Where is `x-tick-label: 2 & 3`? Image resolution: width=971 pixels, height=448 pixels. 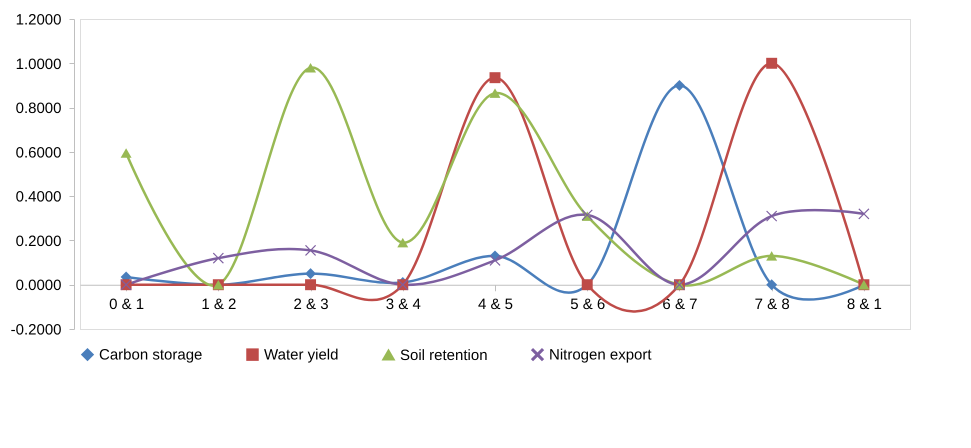 x-tick-label: 2 & 3 is located at coordinates (311, 305).